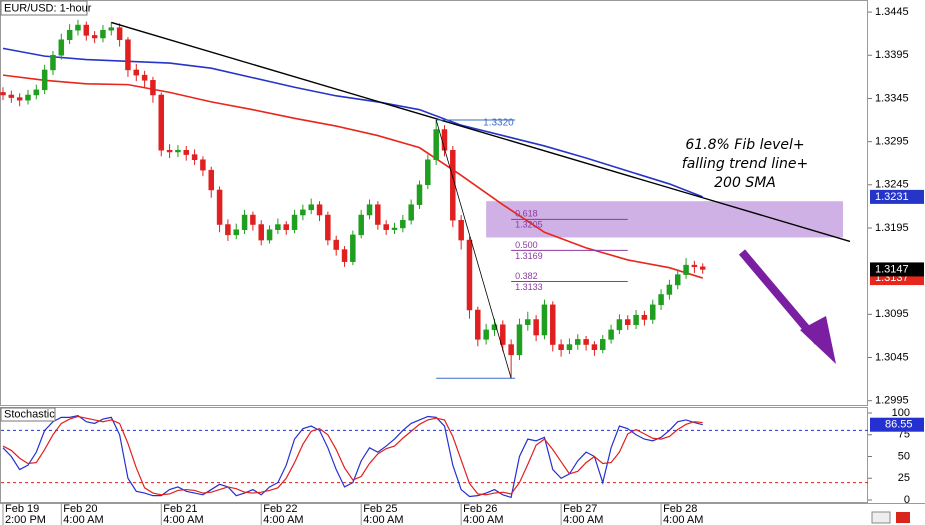 The image size is (925, 525). What do you see at coordinates (892, 401) in the screenshot?
I see `y-tick-label: 1.2995` at bounding box center [892, 401].